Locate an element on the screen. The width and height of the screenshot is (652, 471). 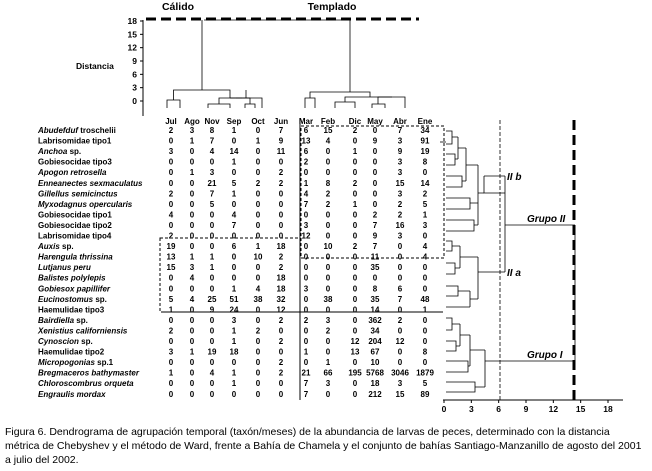
species-name: Apogon retrosella is located at coordinates (72, 172).